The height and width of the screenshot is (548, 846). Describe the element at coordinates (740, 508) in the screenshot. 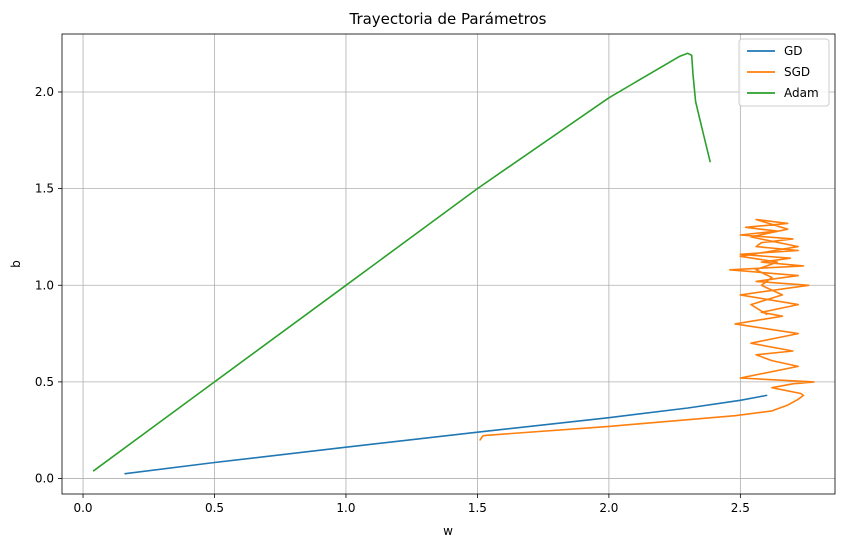

I see `x-tick-label: 2.5` at that location.